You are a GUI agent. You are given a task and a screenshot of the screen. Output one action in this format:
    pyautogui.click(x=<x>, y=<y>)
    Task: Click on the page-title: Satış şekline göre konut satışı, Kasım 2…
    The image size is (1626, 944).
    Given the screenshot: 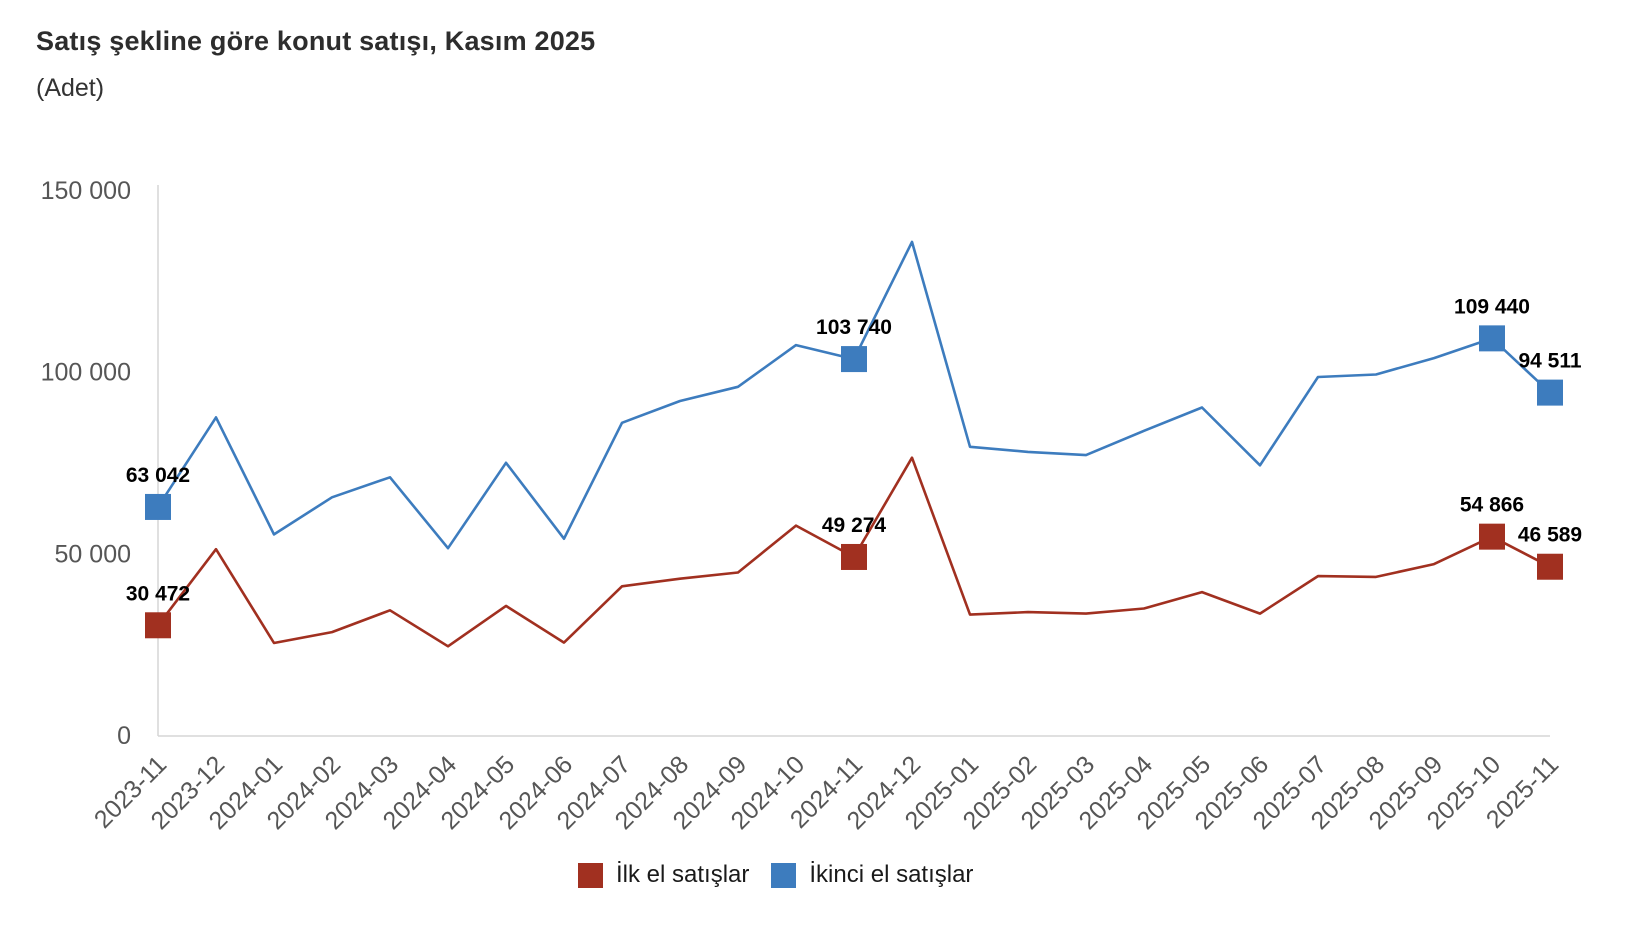 What is the action you would take?
    pyautogui.click(x=316, y=41)
    